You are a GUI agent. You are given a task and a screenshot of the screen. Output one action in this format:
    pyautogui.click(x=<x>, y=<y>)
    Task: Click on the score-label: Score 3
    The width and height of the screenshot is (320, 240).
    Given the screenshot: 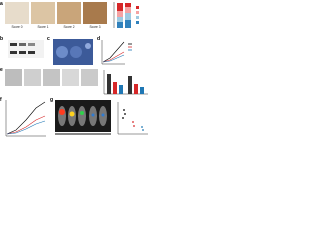 What is the action you would take?
    pyautogui.click(x=95, y=27)
    